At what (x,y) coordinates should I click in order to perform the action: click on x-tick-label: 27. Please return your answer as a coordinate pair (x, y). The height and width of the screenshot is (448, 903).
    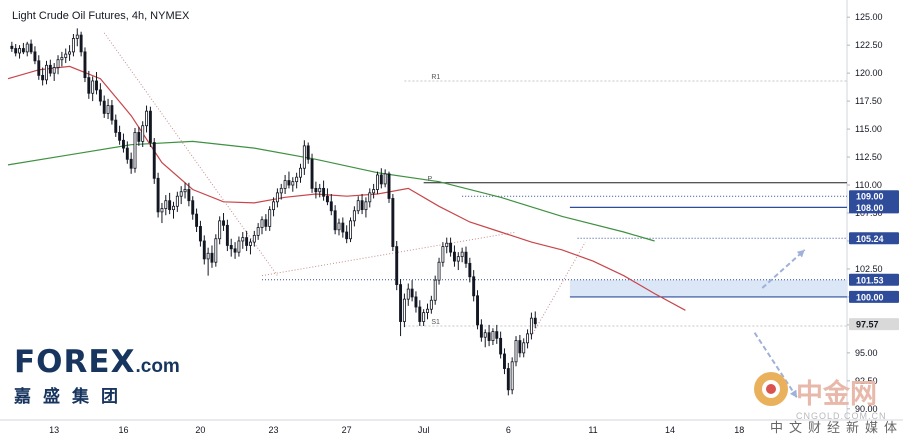
    Looking at the image, I should click on (347, 430).